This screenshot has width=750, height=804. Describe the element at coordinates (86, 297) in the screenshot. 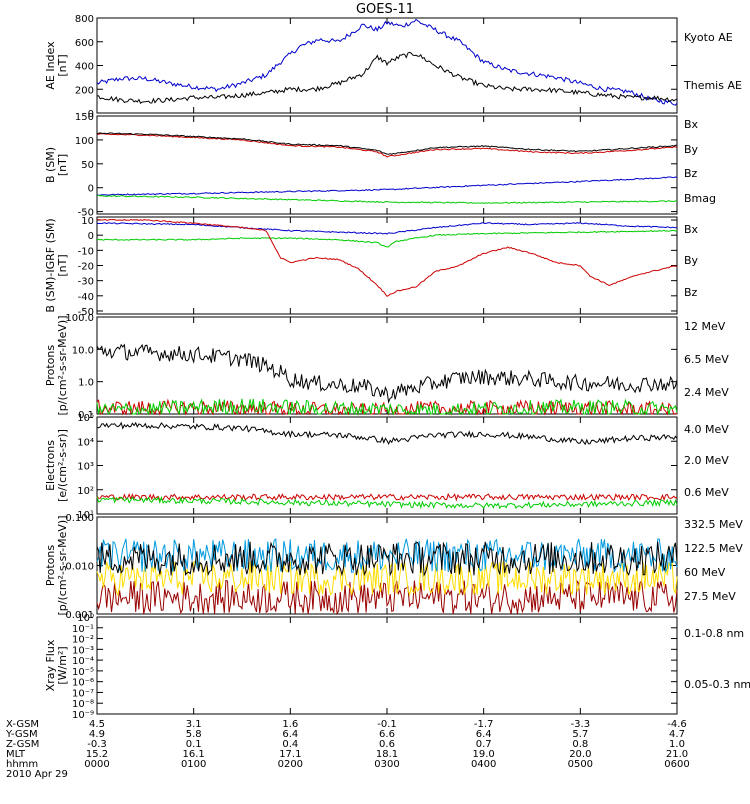

I see `y-tick-label: -40` at that location.